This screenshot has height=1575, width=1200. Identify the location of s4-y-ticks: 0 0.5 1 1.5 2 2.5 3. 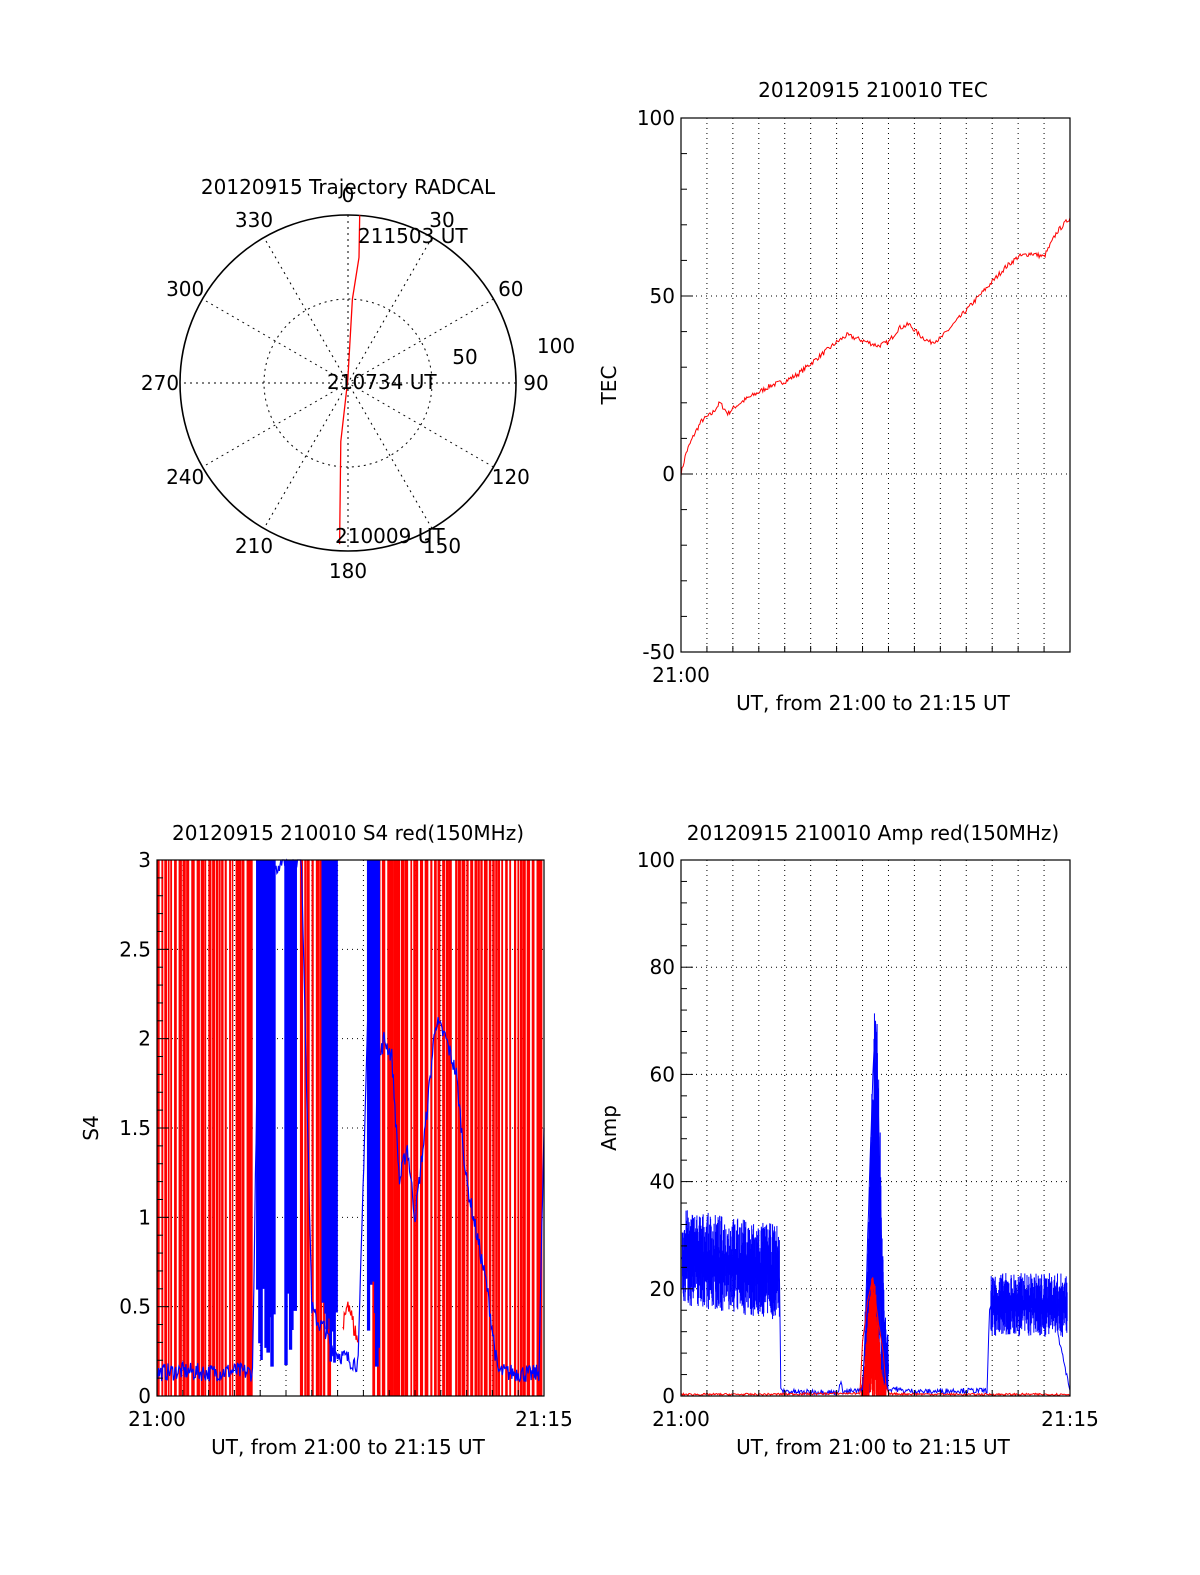
(332, 1128).